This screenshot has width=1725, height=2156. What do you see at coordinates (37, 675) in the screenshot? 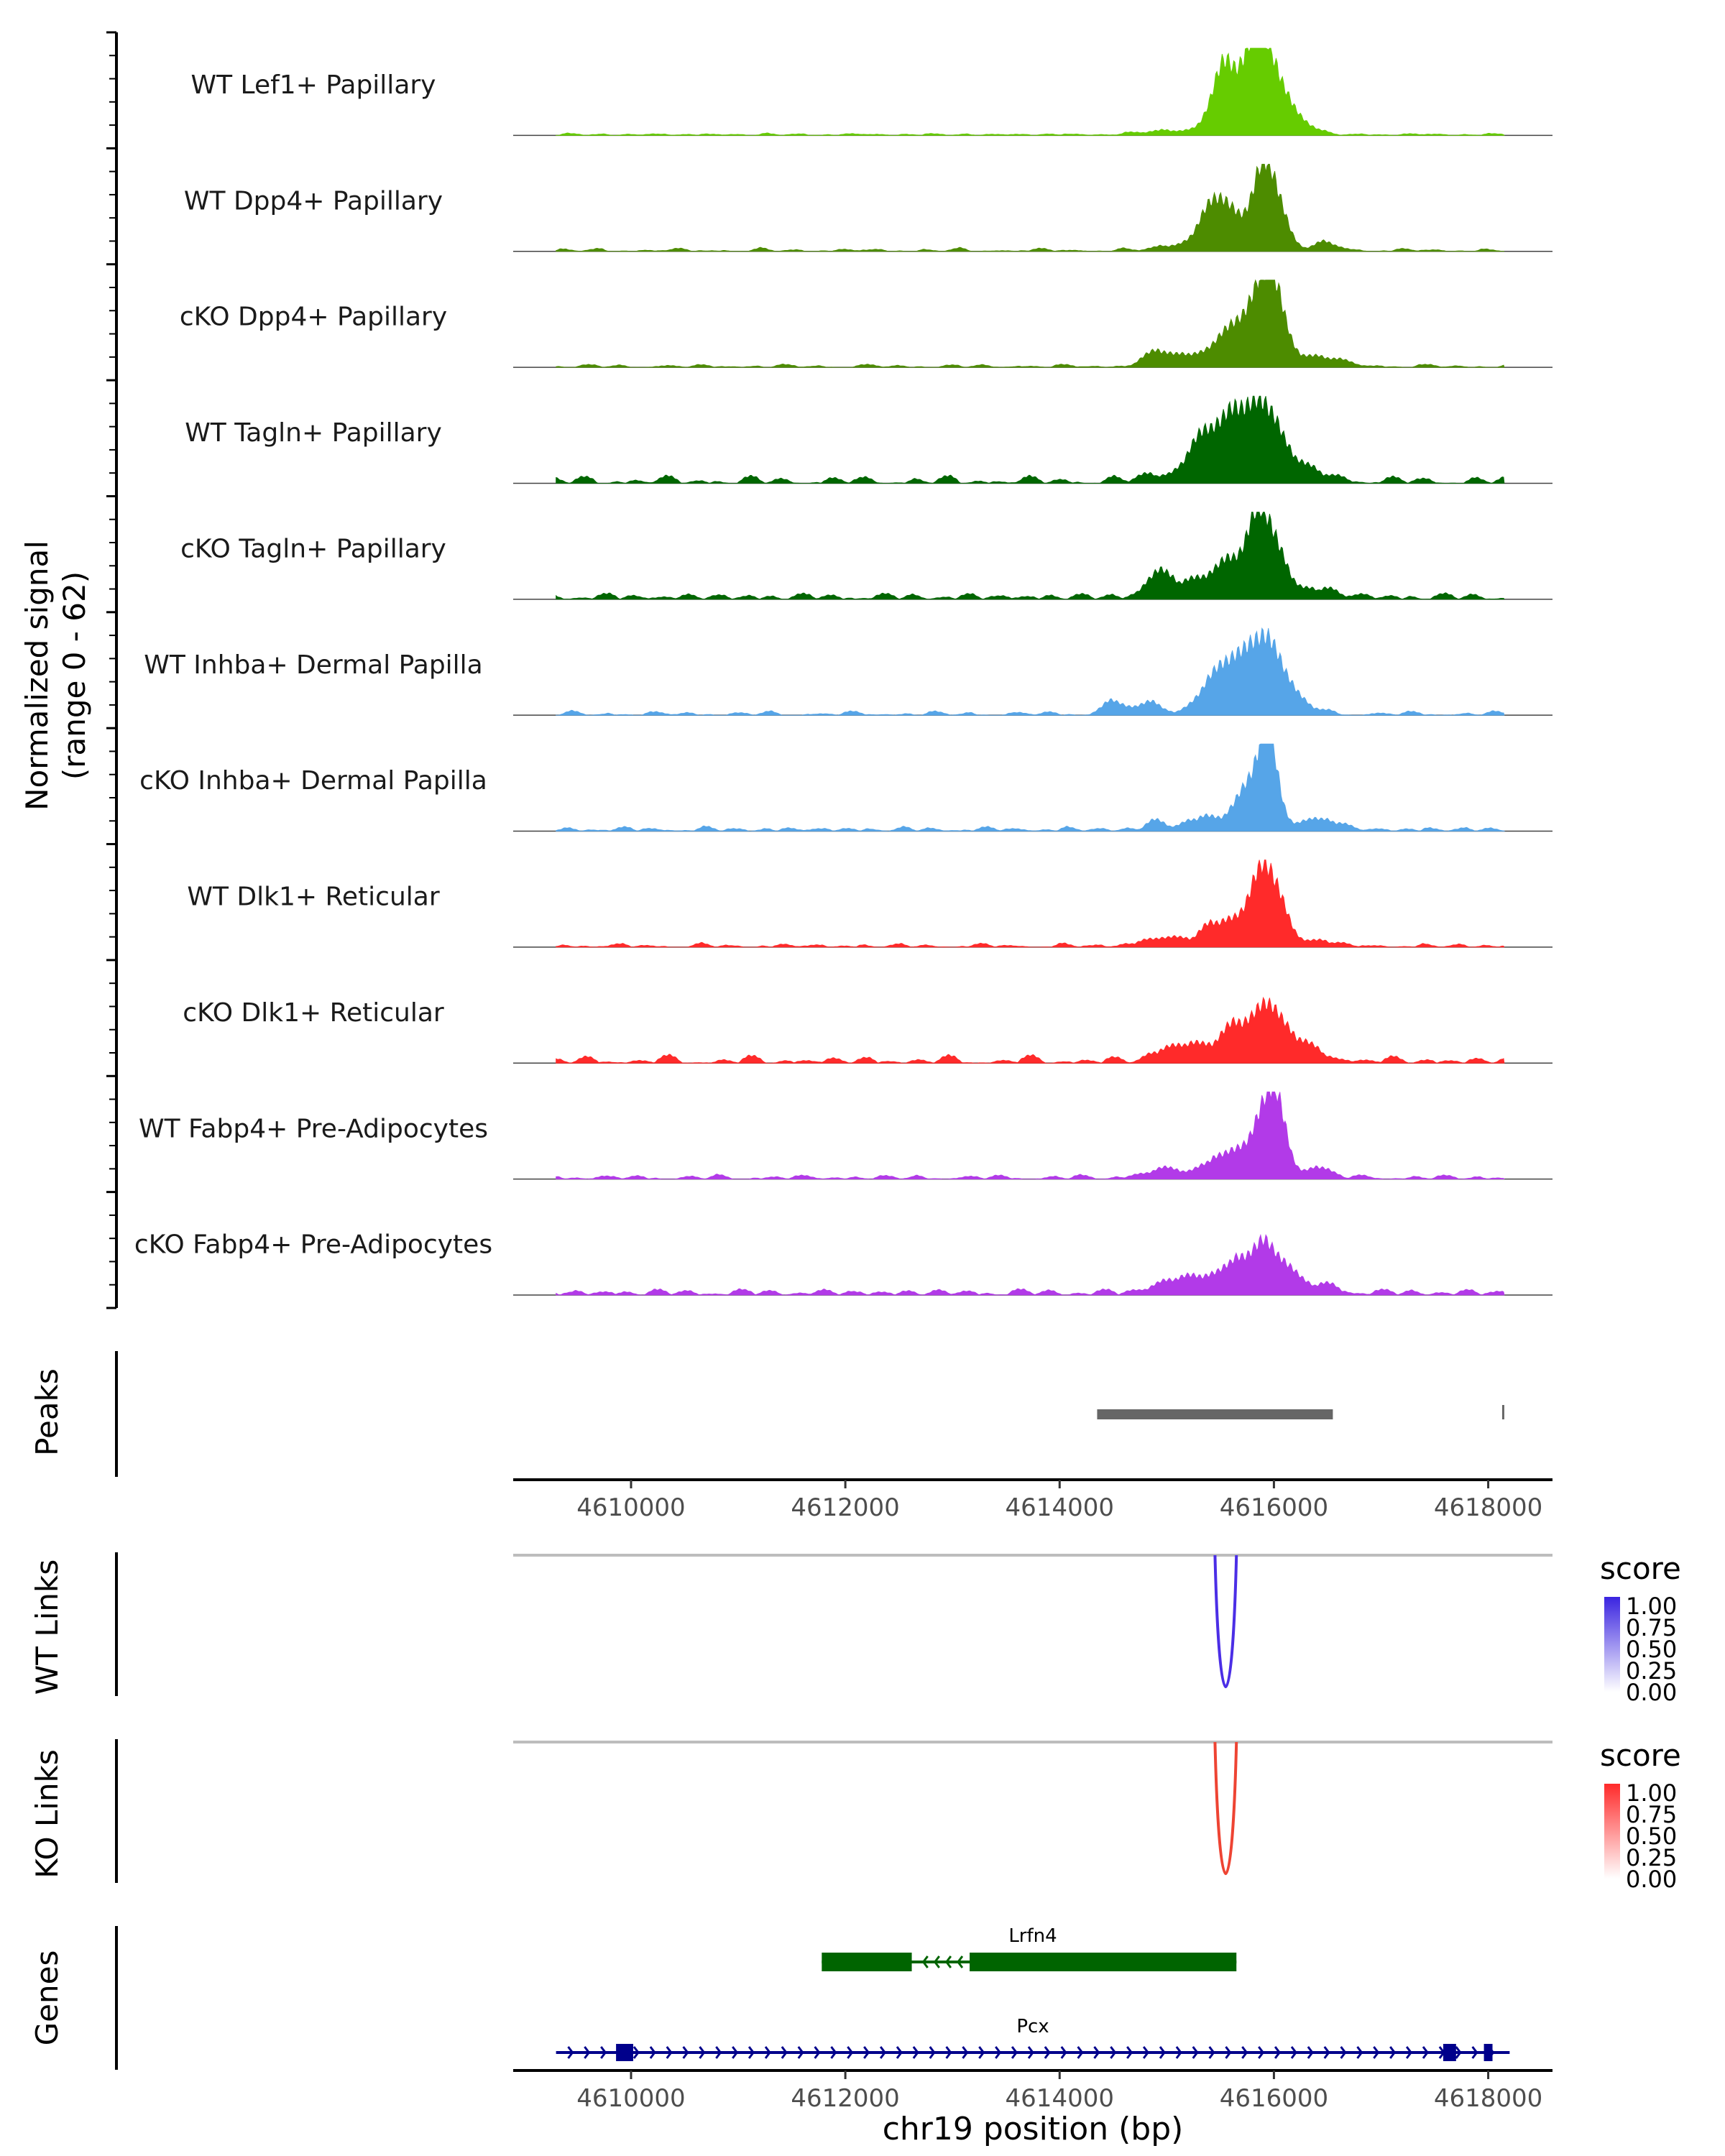
I see `coverage-y-label: Normalized signal` at bounding box center [37, 675].